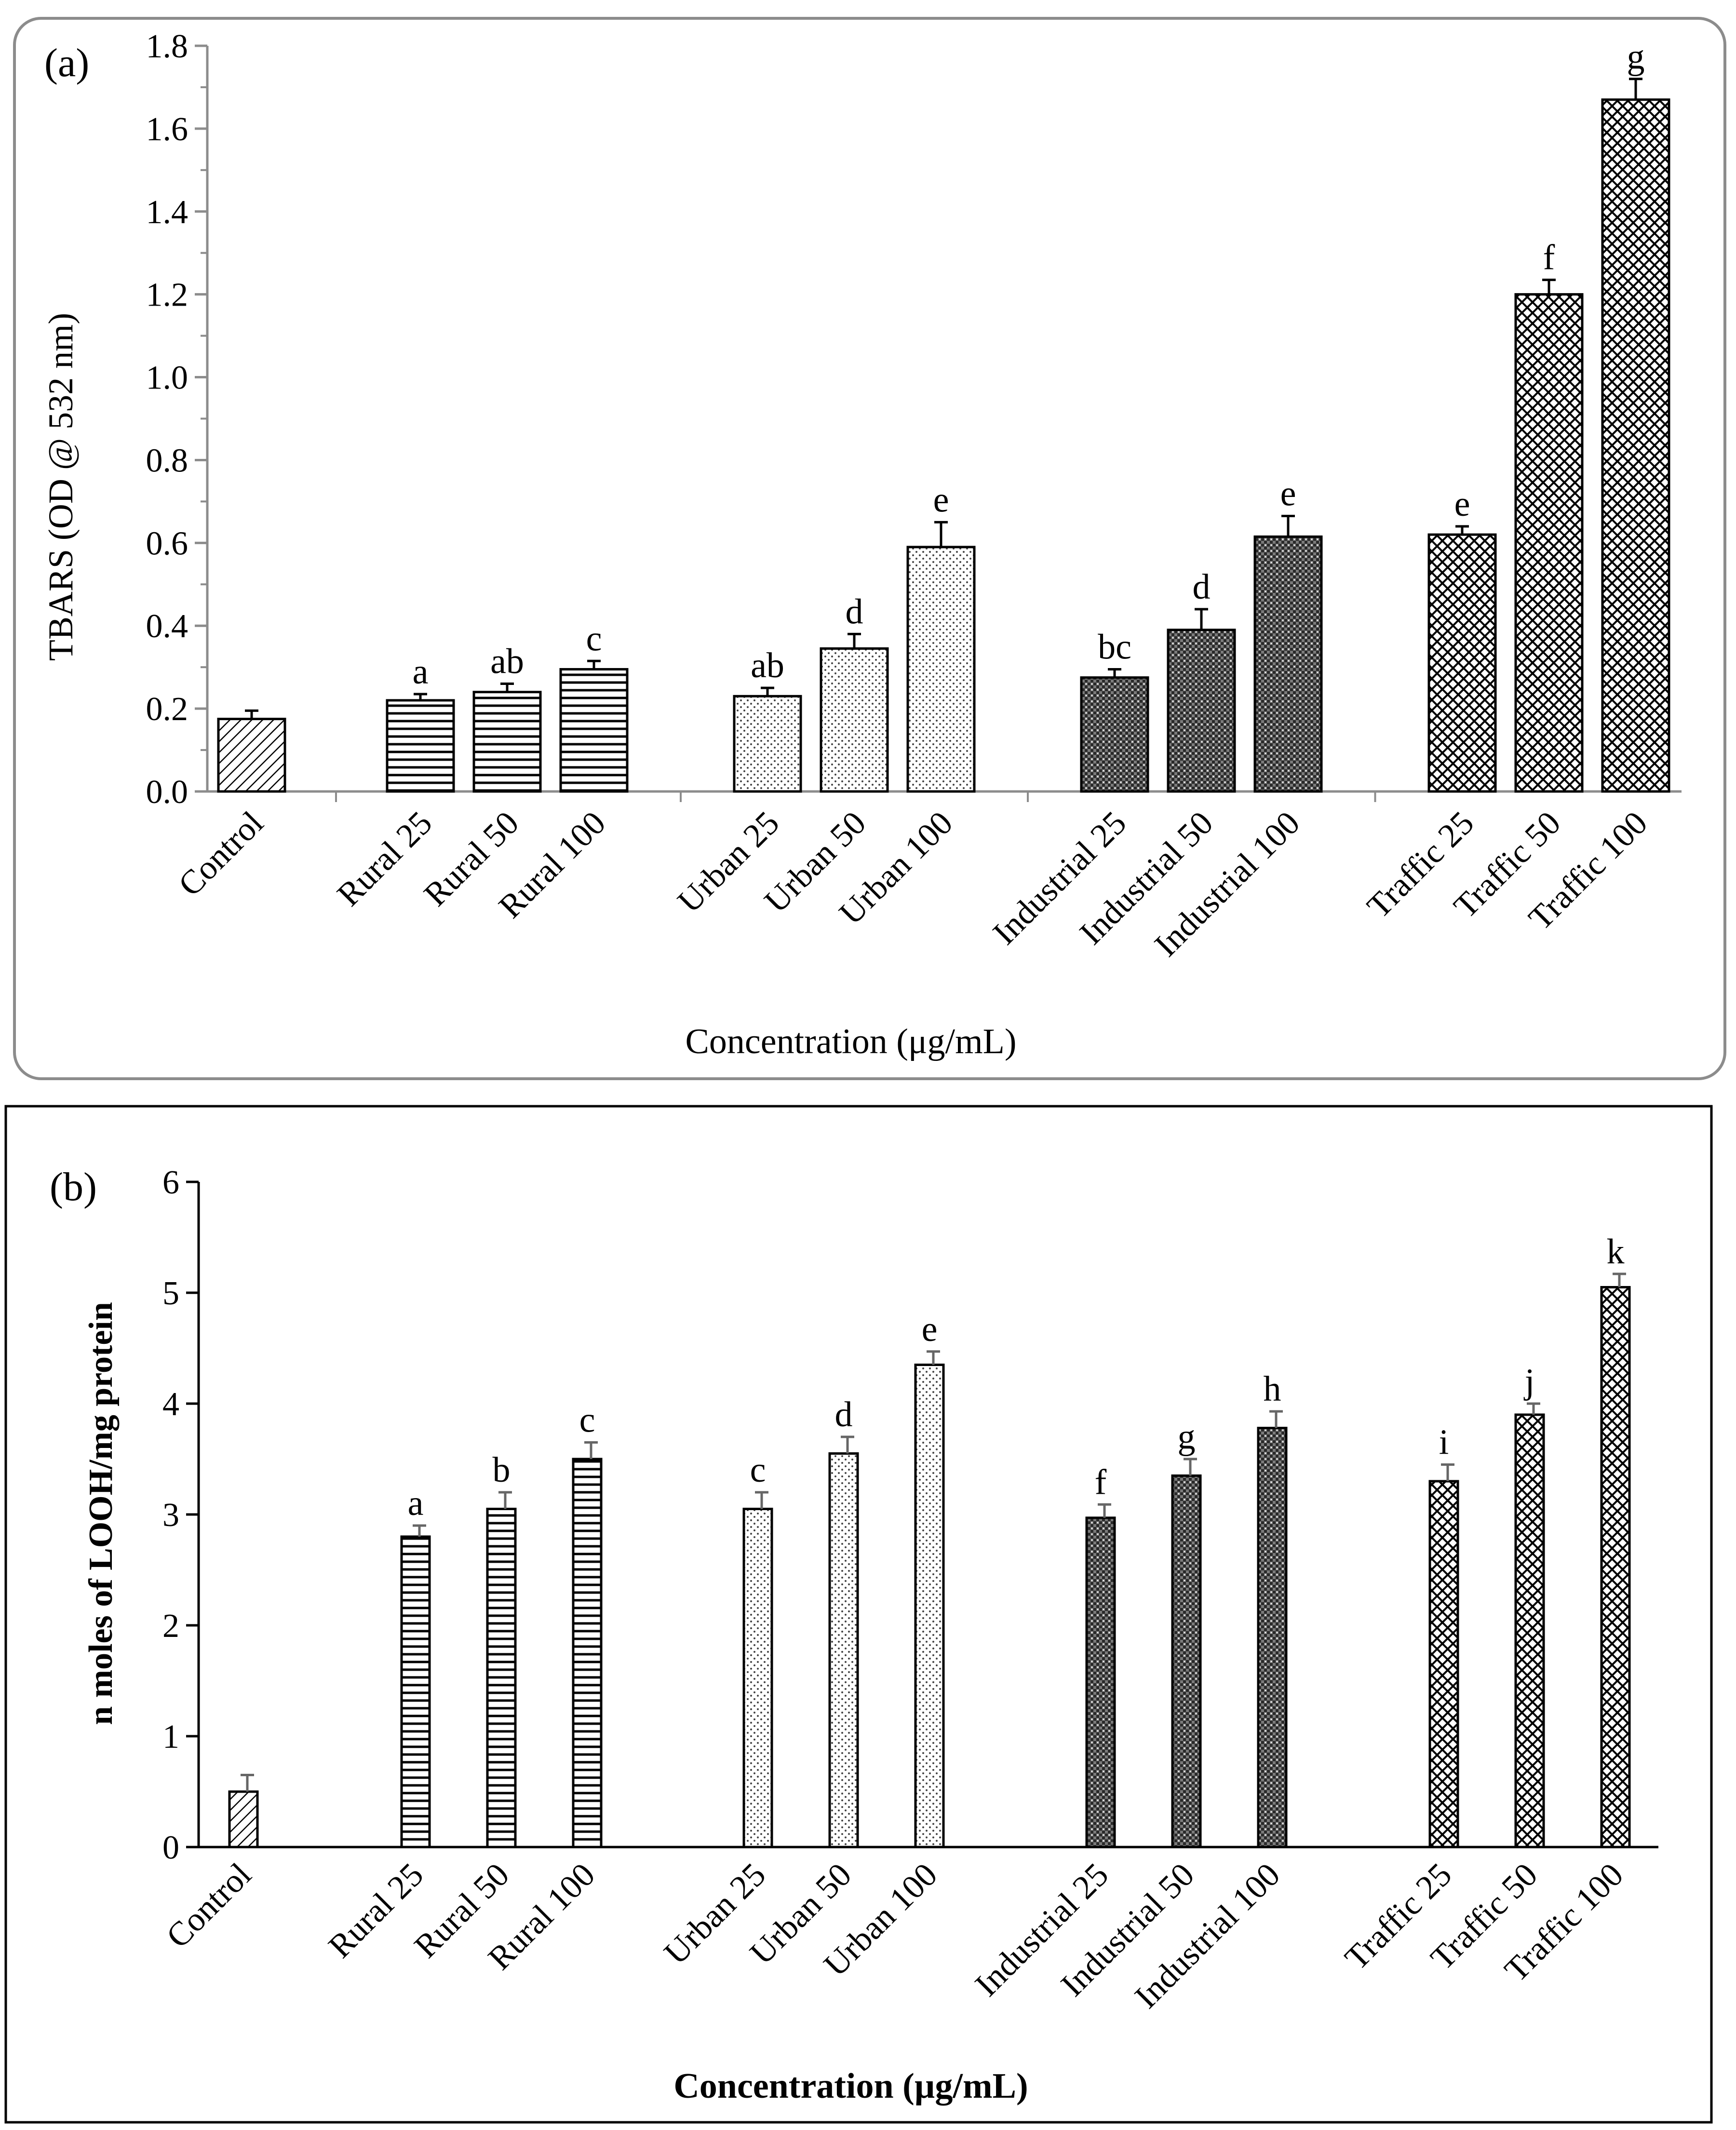 This screenshot has height=2130, width=1736. I want to click on y-tick-label: 1.4, so click(167, 212).